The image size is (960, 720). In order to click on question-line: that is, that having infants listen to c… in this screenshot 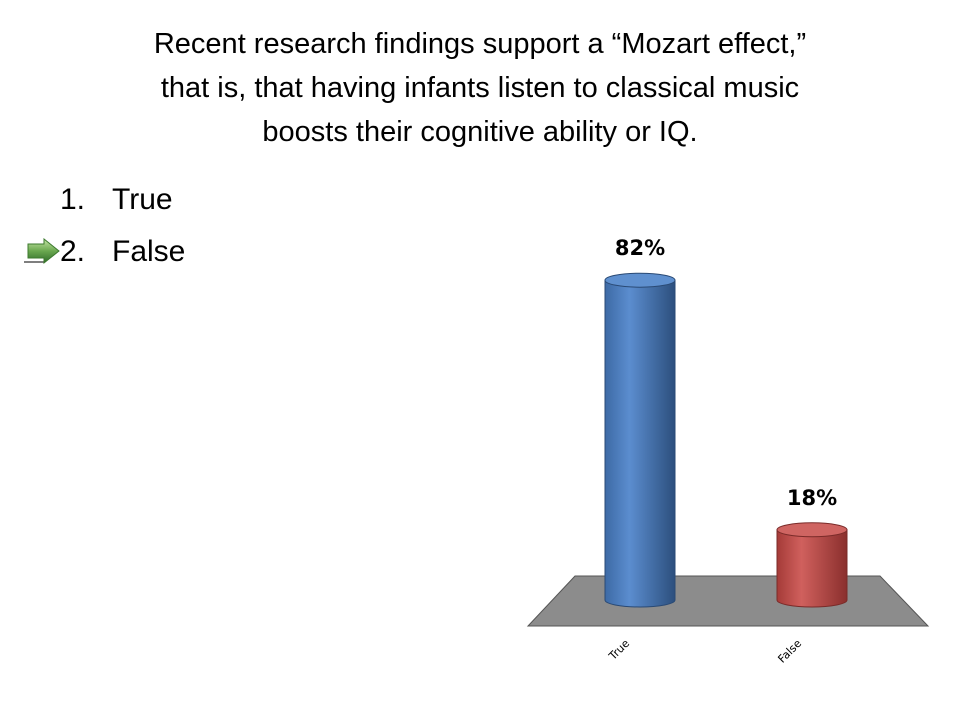, I will do `click(480, 88)`.